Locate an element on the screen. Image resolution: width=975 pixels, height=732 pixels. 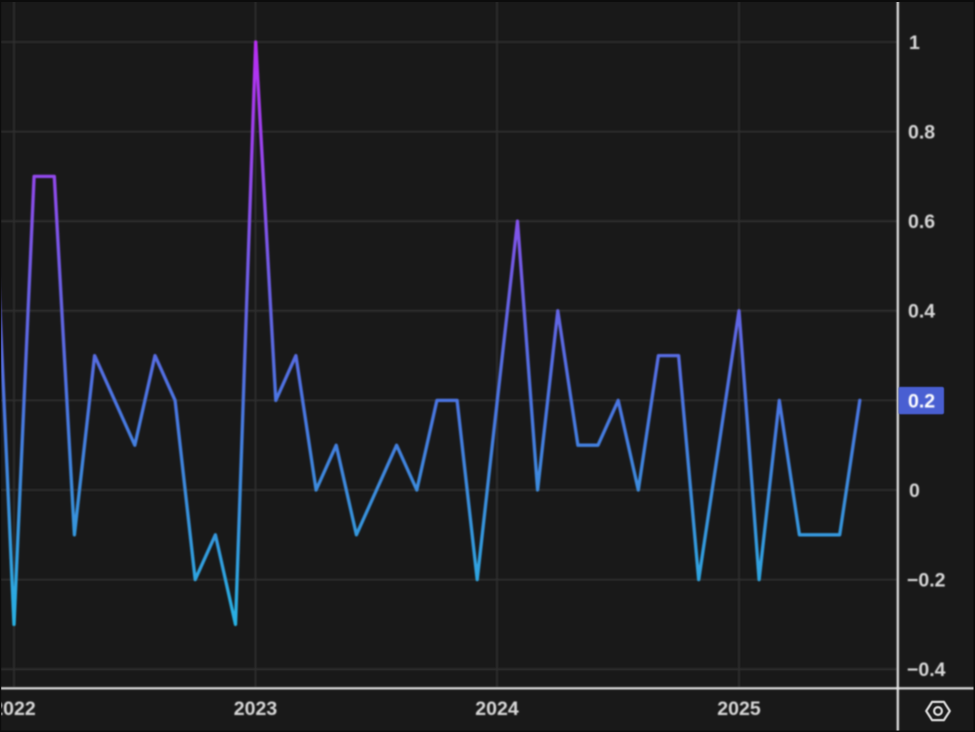
svg-text: 2025 is located at coordinates (739, 709).